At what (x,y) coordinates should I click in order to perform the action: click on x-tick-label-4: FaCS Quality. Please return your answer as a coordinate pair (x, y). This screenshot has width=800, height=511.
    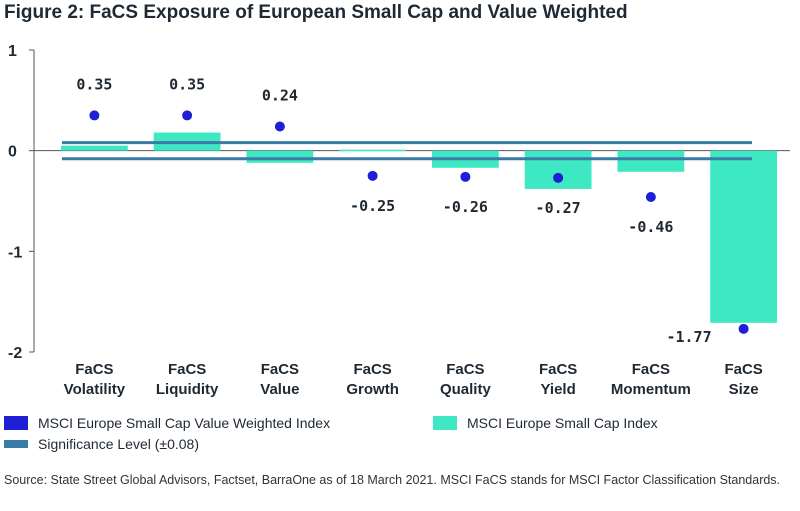
    Looking at the image, I should click on (466, 379).